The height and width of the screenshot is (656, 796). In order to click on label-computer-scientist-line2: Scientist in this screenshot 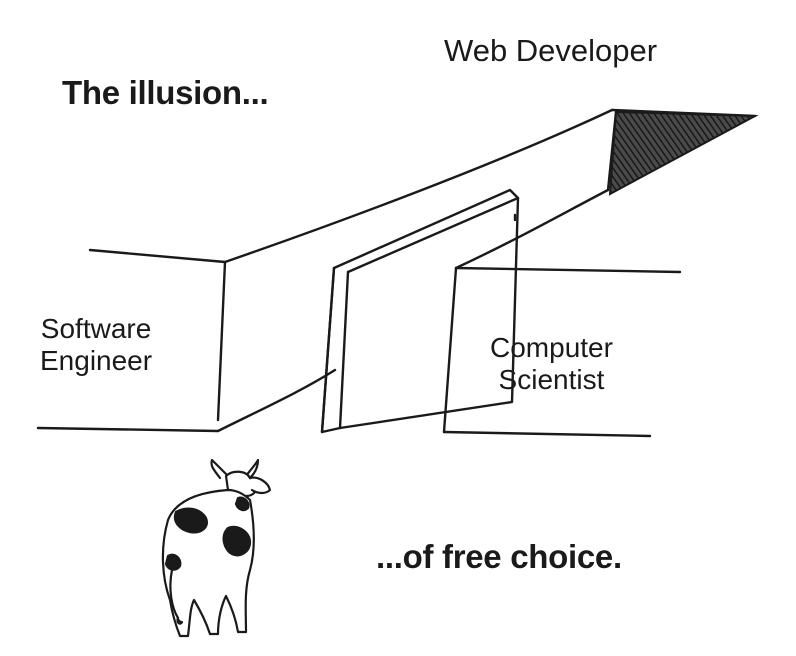, I will do `click(551, 379)`.